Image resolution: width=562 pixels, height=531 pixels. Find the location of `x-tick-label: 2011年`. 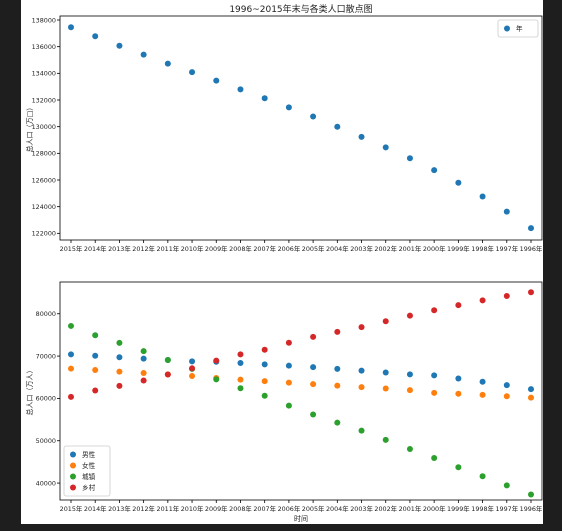

x-tick-label: 2011年 is located at coordinates (168, 248).